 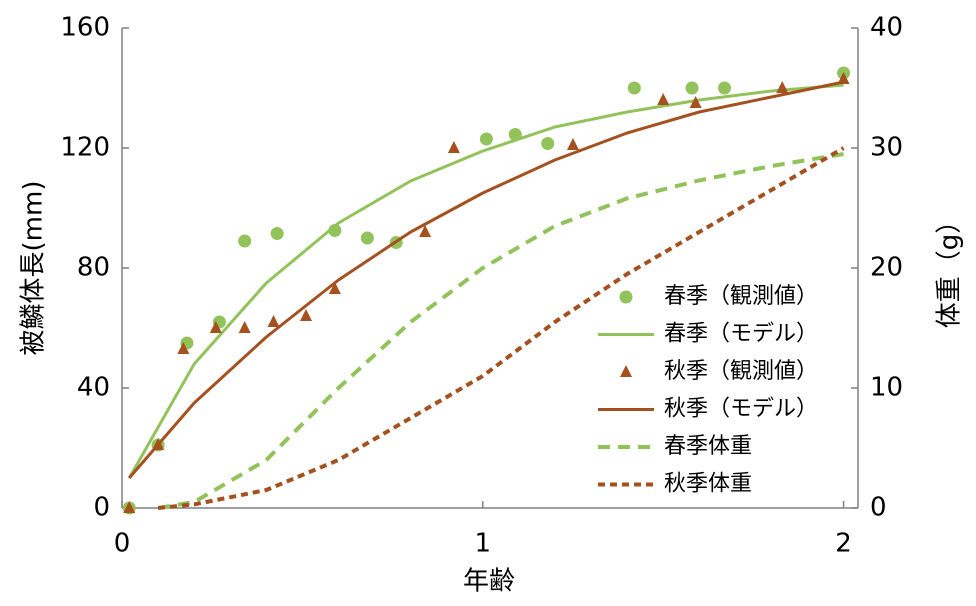 I want to click on y2-tick-label: 30, so click(x=886, y=148).